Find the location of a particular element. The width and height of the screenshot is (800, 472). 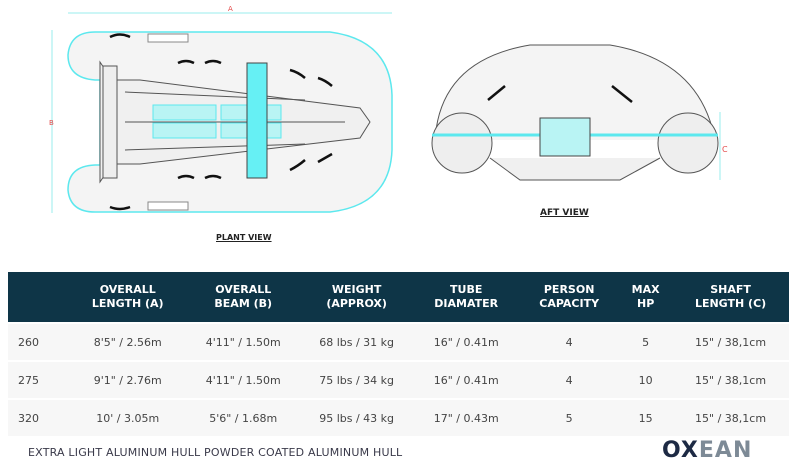

column-header: SHAFT LENGTH (C) is located at coordinates (730, 297).